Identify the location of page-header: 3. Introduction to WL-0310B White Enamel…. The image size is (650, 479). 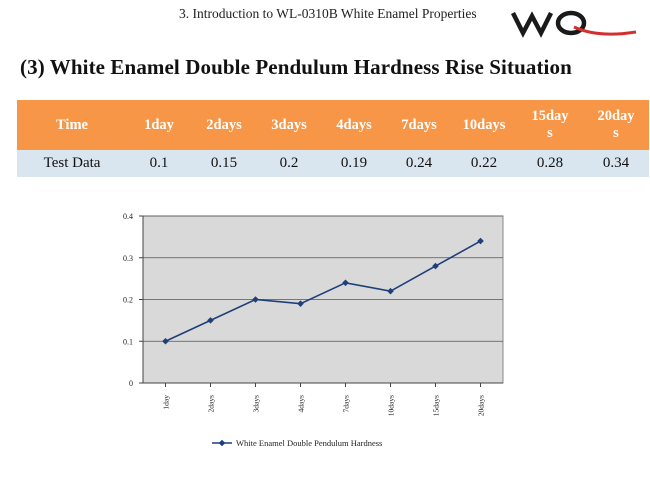
(325, 20).